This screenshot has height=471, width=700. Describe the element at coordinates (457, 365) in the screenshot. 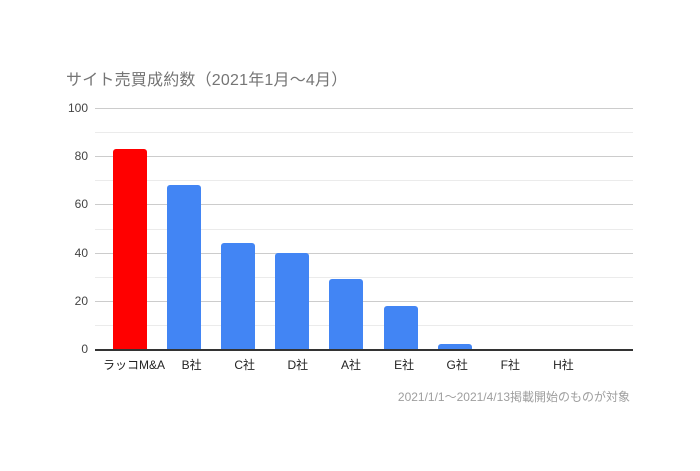

I see `x-axis-category-label: G社` at that location.